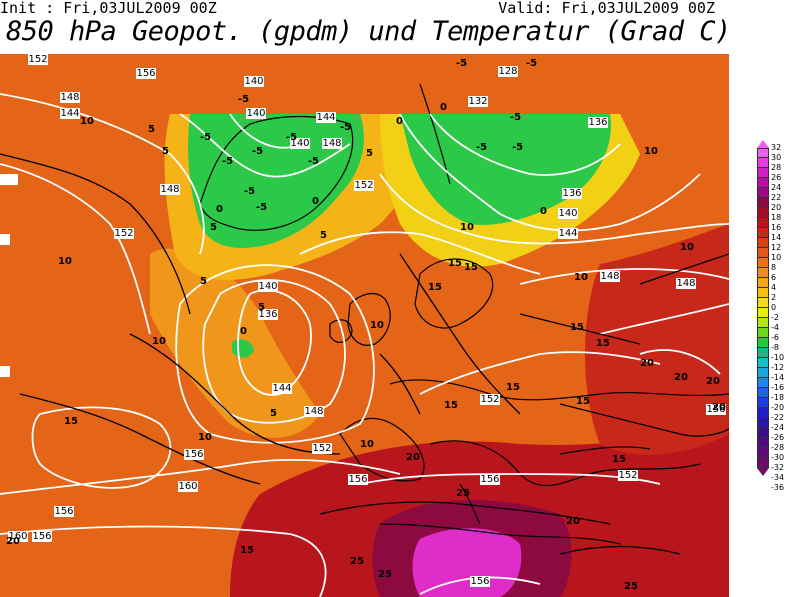 The width and height of the screenshot is (789, 597). I want to click on legend-label: 26, so click(776, 177).